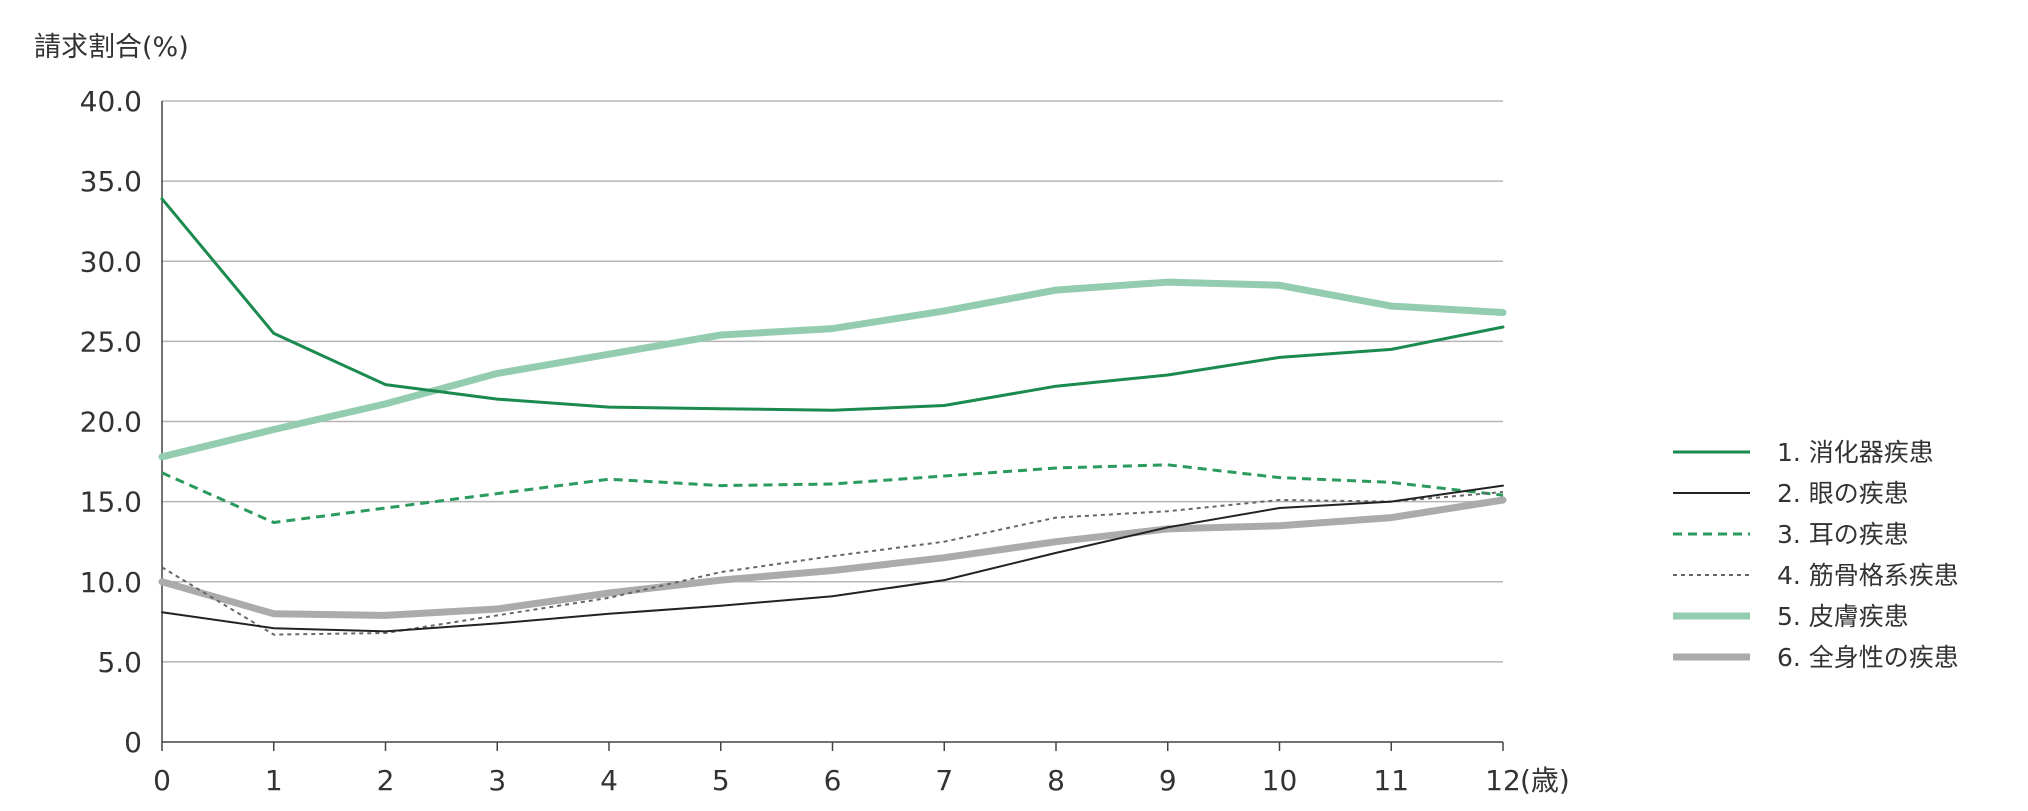 Image resolution: width=2028 pixels, height=811 pixels. Describe the element at coordinates (111, 502) in the screenshot. I see `y-tick-label: 15.0` at that location.